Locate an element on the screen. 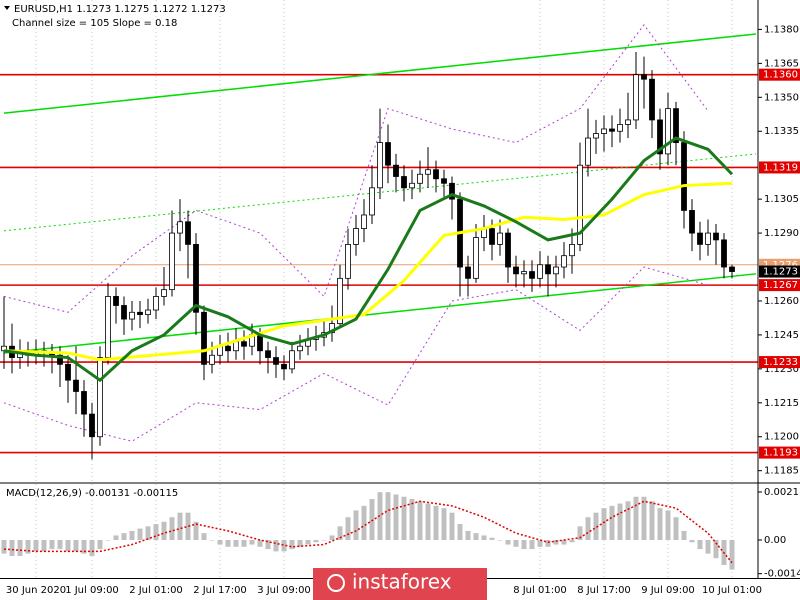 The height and width of the screenshot is (600, 800). y-tick-label: 1.1200 is located at coordinates (781, 437).